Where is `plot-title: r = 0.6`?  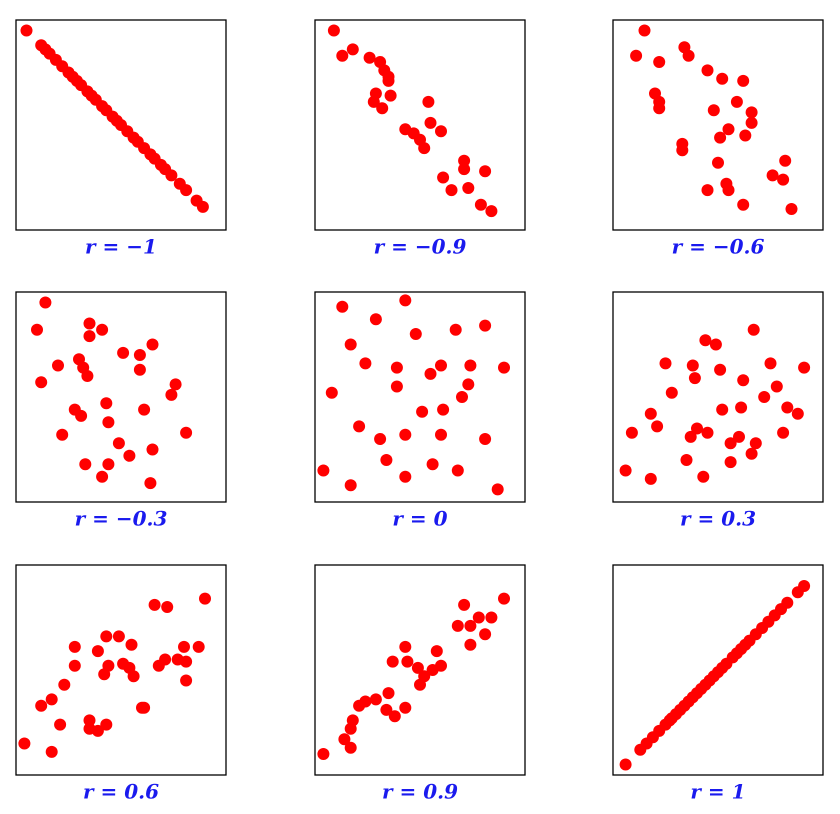 plot-title: r = 0.6 is located at coordinates (121, 792).